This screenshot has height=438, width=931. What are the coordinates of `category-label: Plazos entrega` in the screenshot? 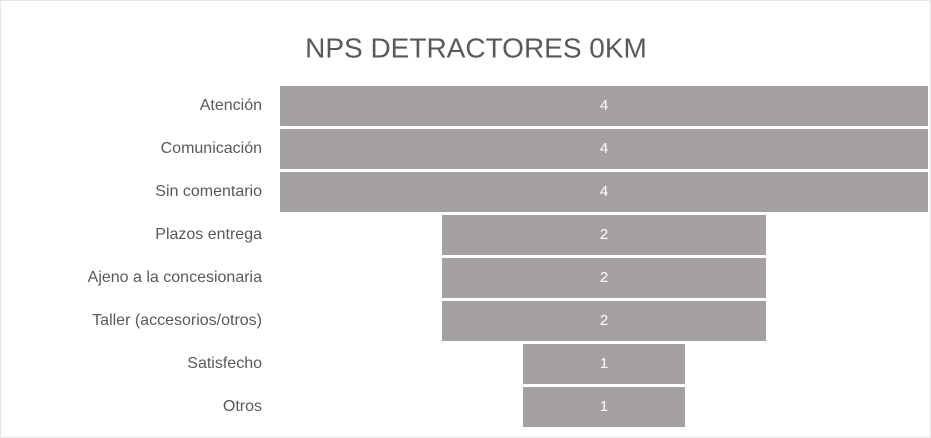 It's located at (208, 234).